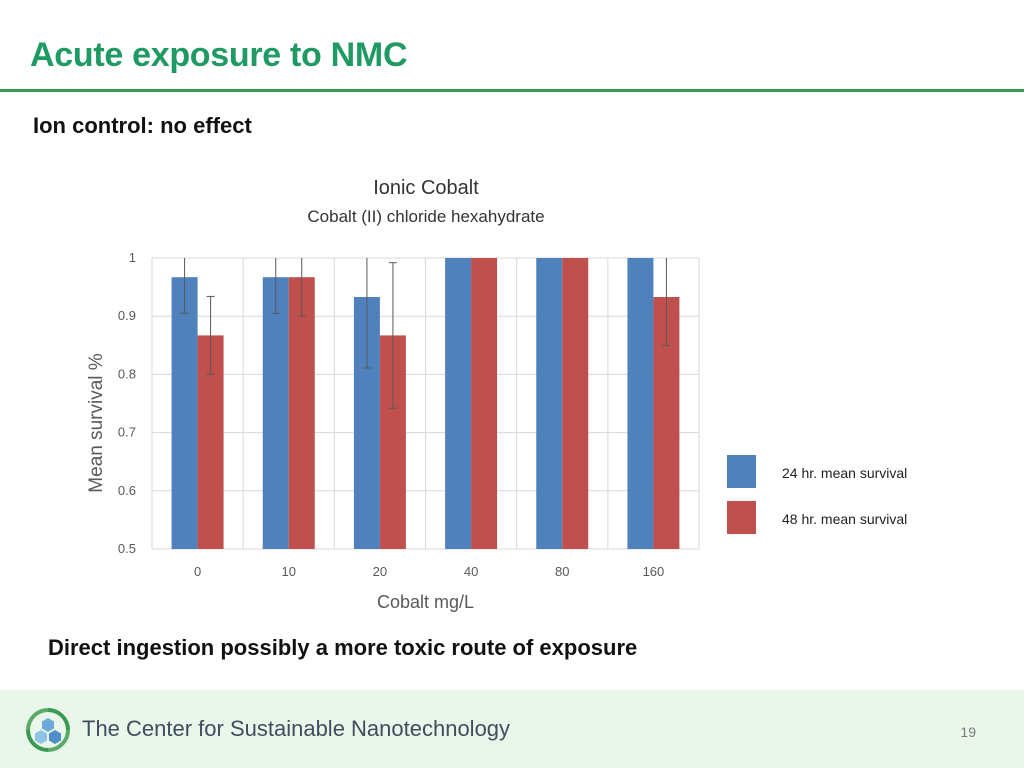 Image resolution: width=1024 pixels, height=768 pixels. Describe the element at coordinates (741, 517) in the screenshot. I see `legend-swatch-48hr` at that location.